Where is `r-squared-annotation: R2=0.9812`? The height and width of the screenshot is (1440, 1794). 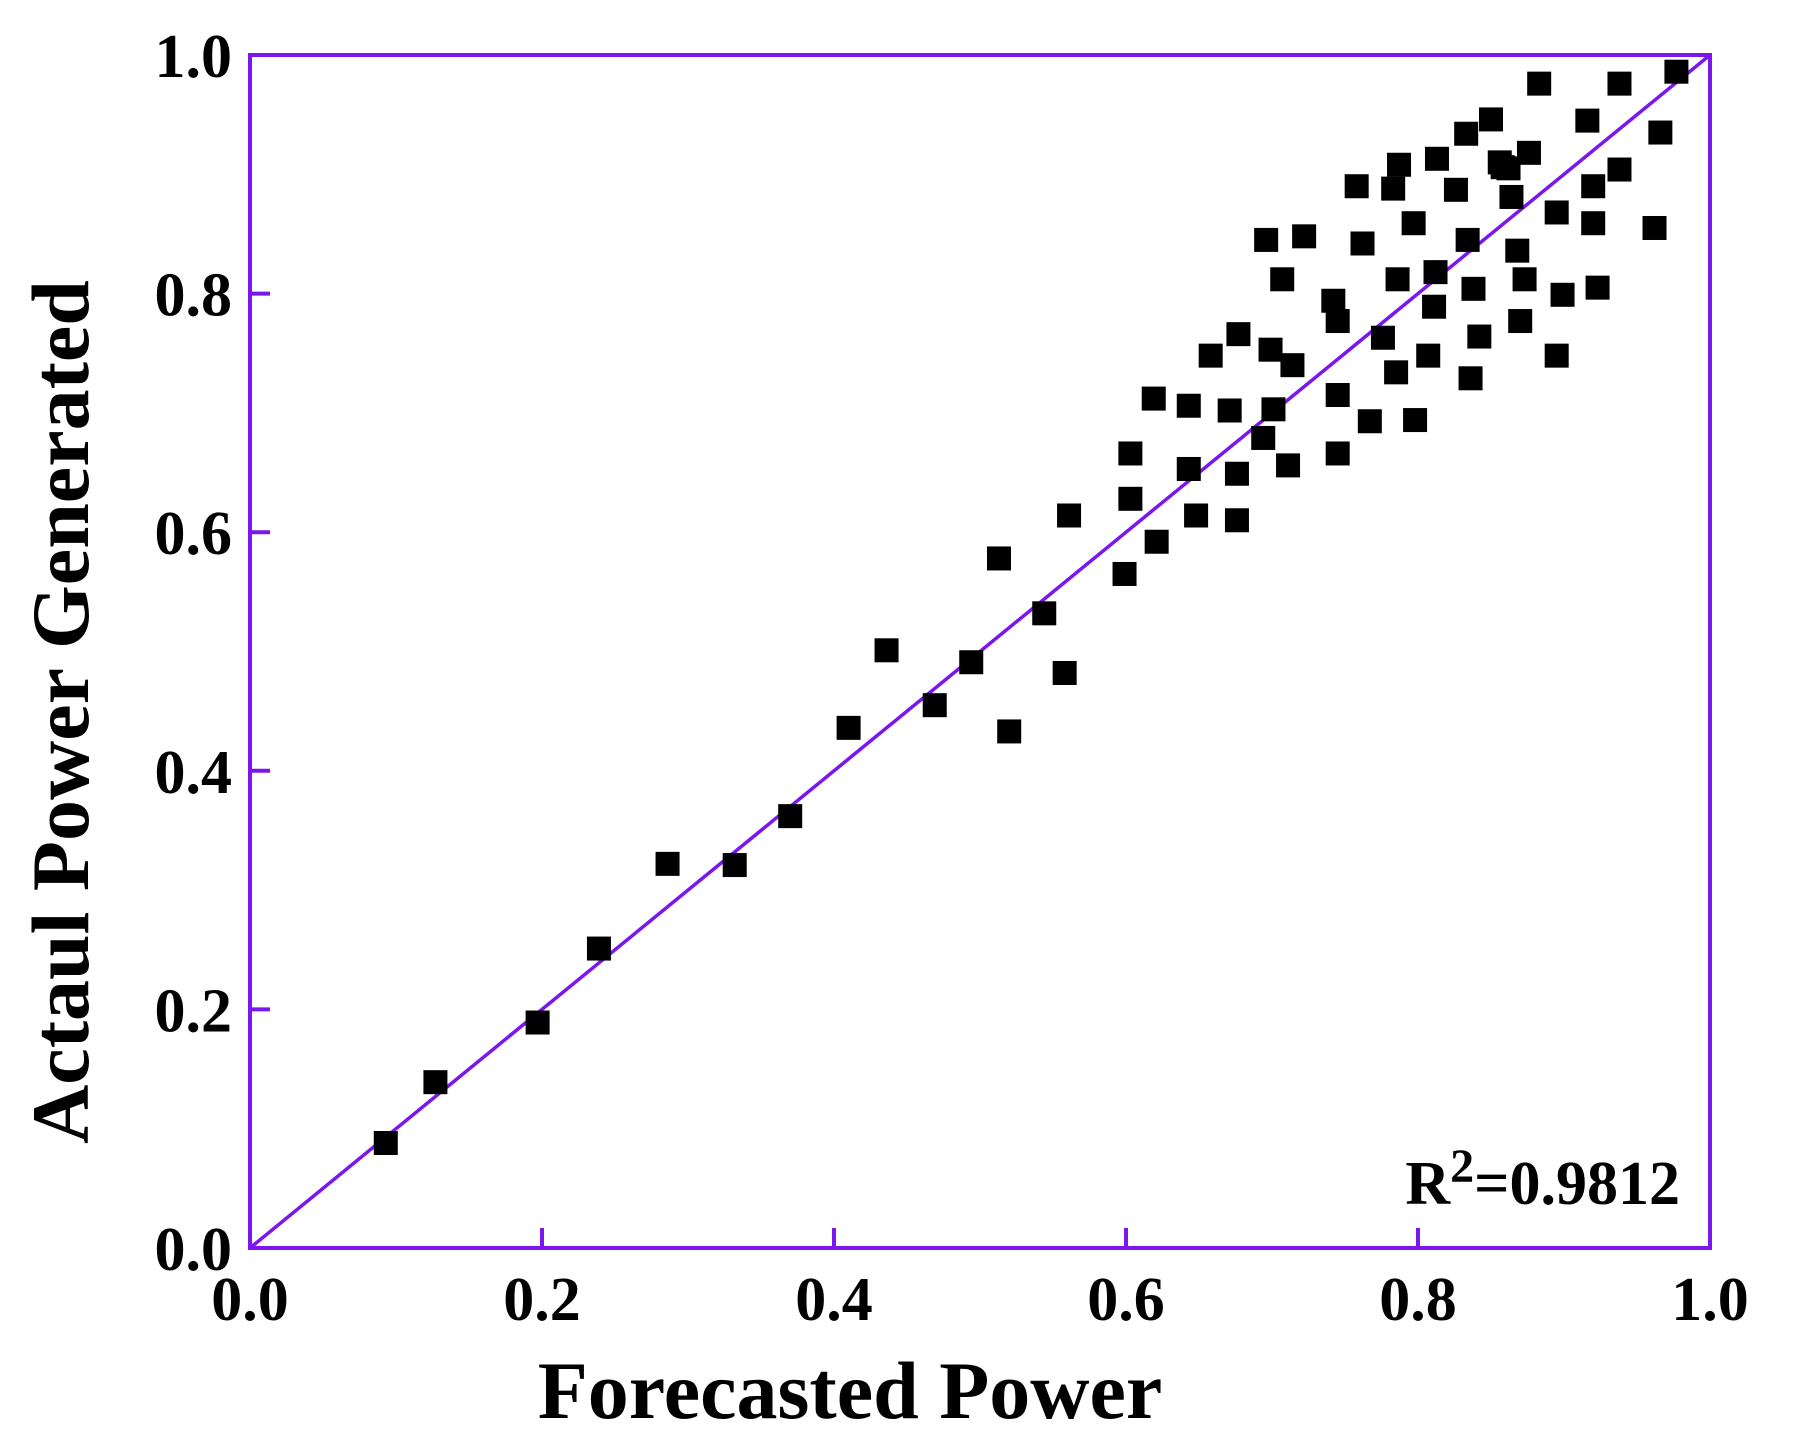 r-squared-annotation: R2=0.9812 is located at coordinates (1542, 1179).